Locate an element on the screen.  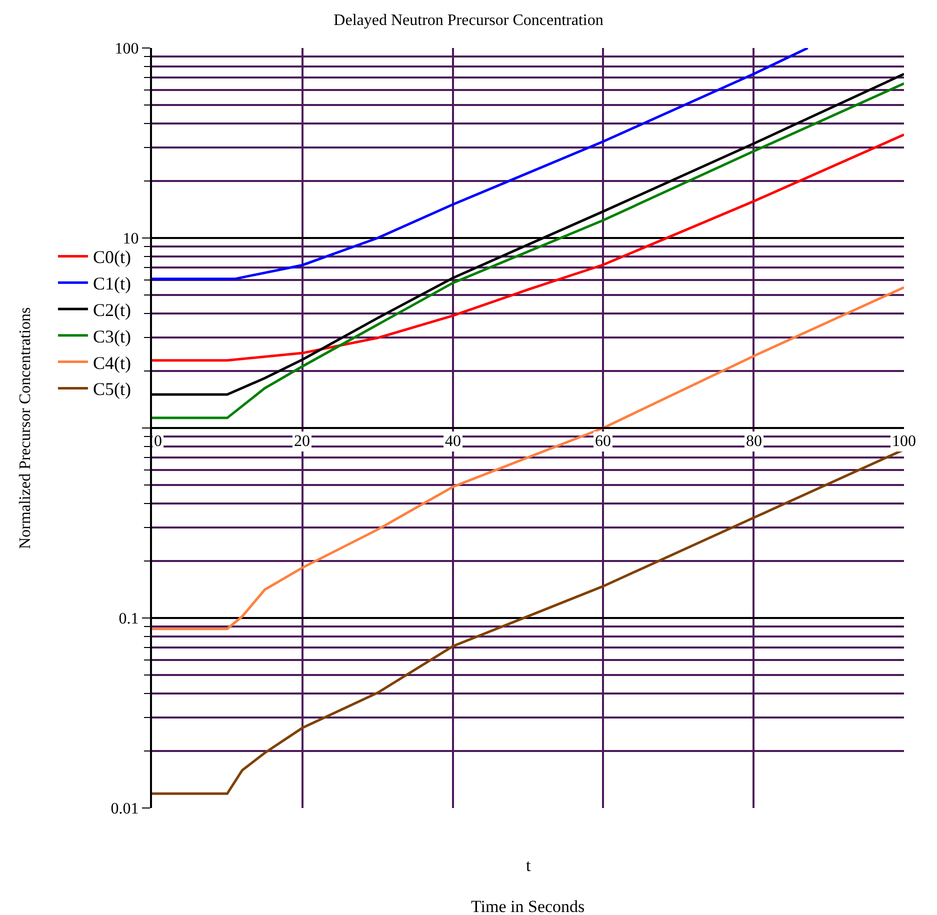
legend-label: C5(t) is located at coordinates (111, 389).